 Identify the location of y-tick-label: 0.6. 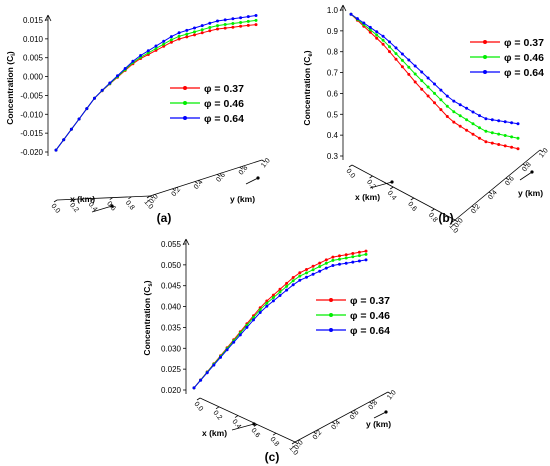
(221, 178).